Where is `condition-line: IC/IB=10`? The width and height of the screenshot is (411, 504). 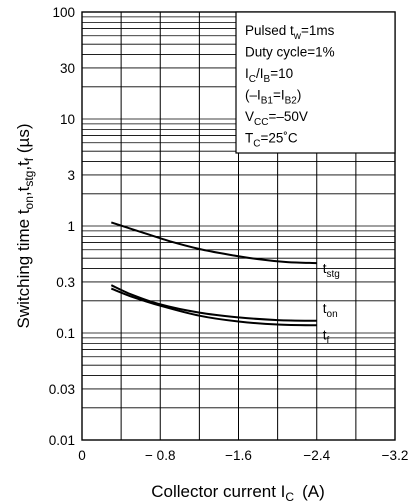 condition-line: IC/IB=10 is located at coordinates (269, 75).